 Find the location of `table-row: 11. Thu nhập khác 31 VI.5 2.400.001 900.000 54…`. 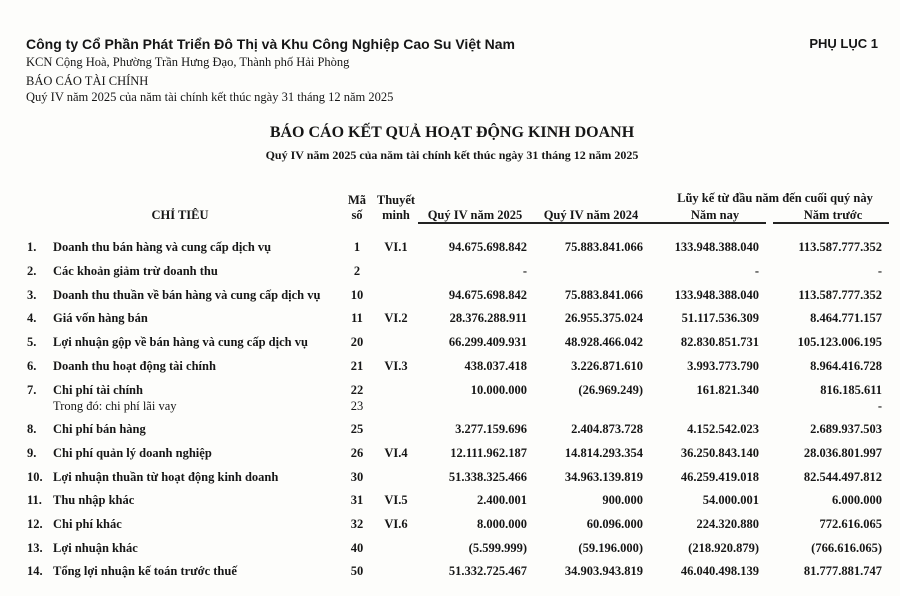

table-row: 11. Thu nhập khác 31 VI.5 2.400.001 900.000 54… is located at coordinates (450, 503).